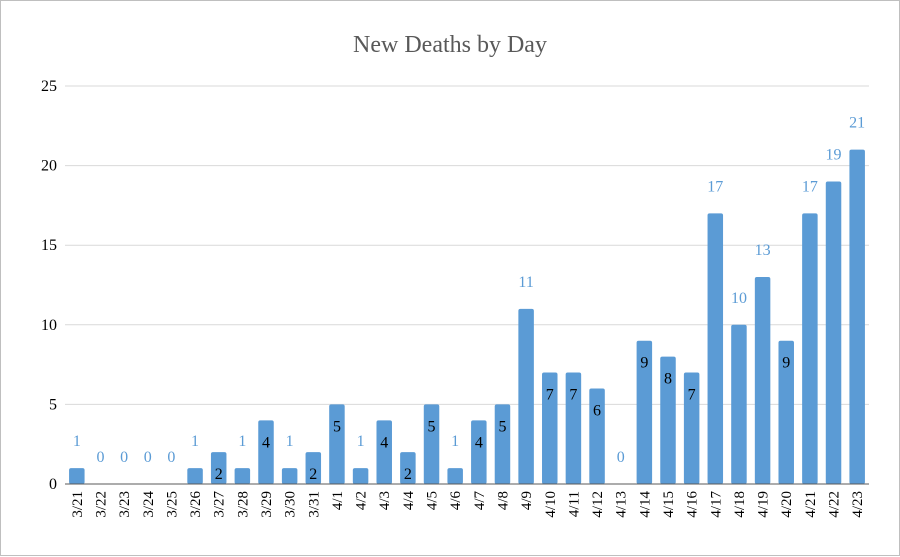 The image size is (900, 557). Describe the element at coordinates (196, 504) in the screenshot. I see `x-tick-label: 3/26` at that location.